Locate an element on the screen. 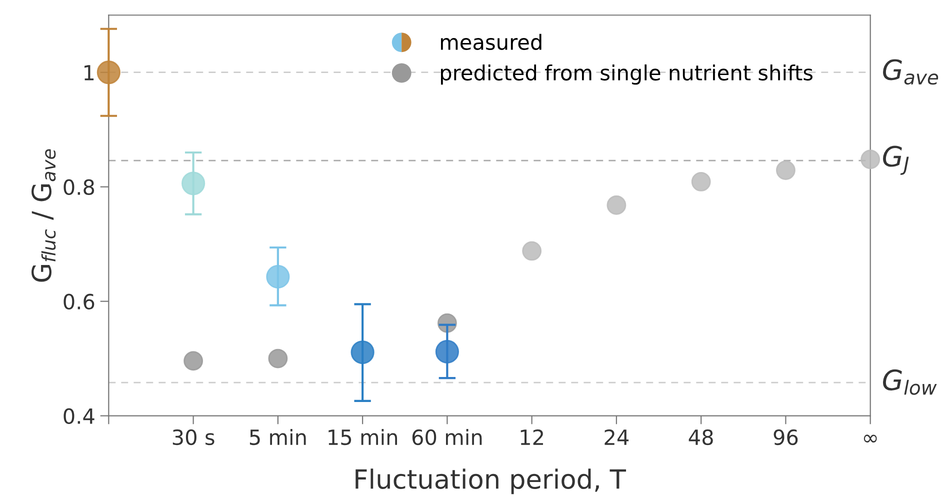  y-tick-label: 0.4 is located at coordinates (79, 416).